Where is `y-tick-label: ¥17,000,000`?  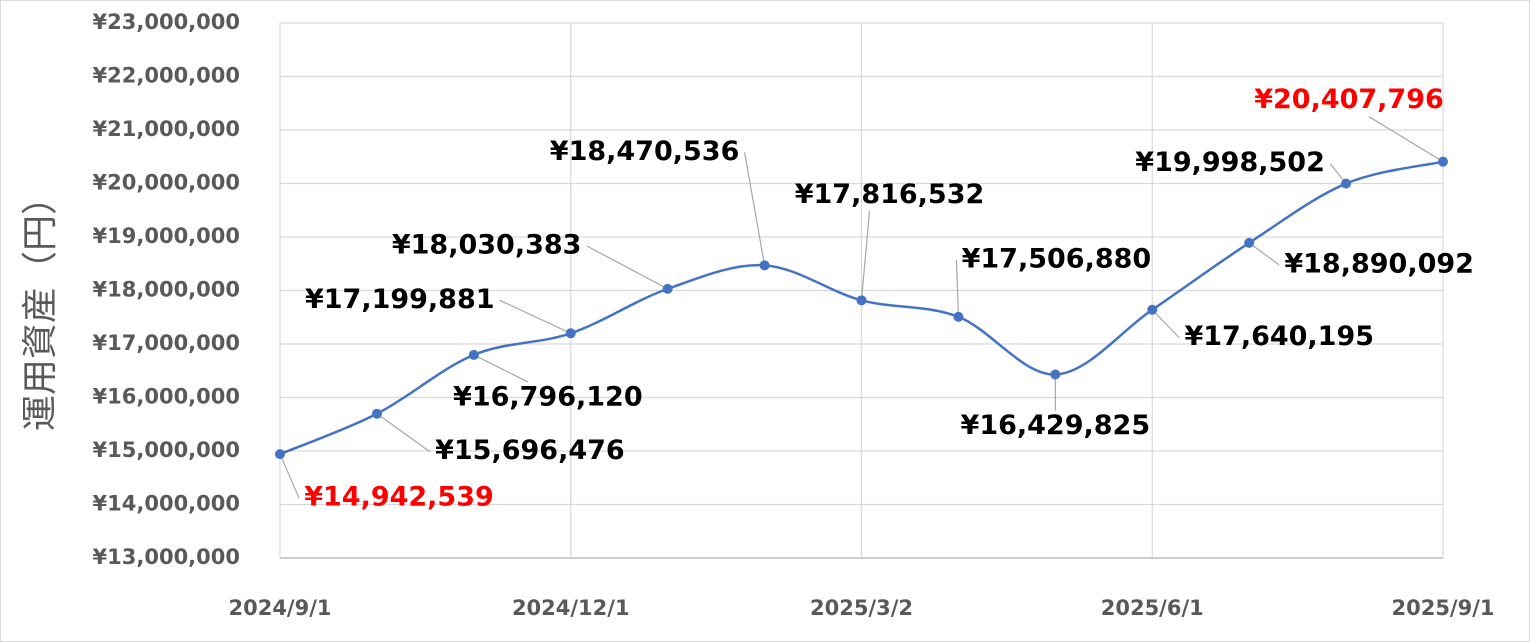 y-tick-label: ¥17,000,000 is located at coordinates (166, 343).